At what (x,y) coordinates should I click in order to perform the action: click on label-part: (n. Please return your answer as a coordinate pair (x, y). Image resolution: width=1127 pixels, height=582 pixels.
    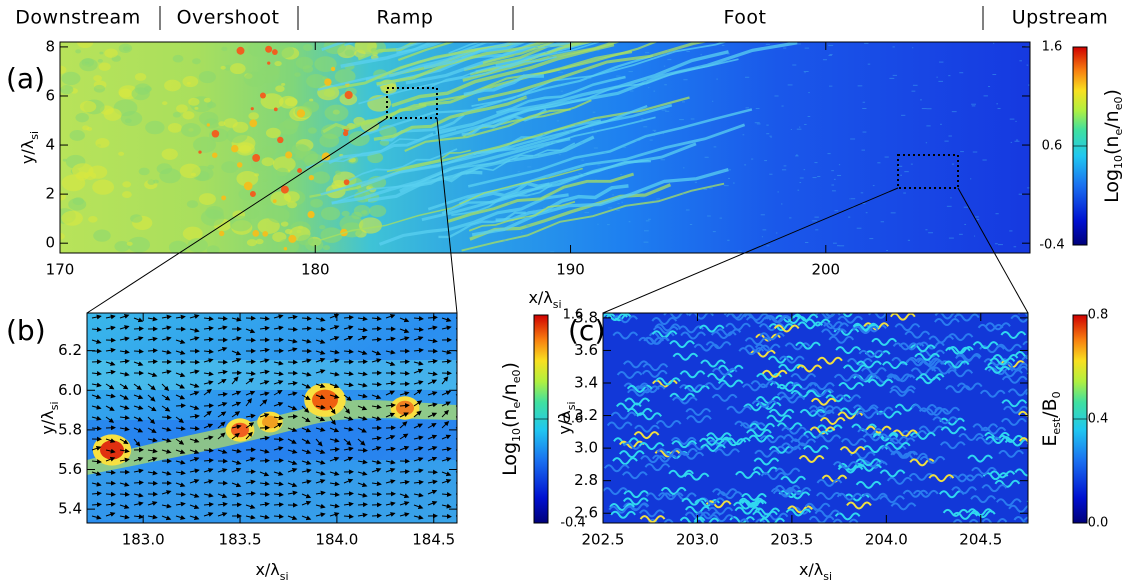
    Looking at the image, I should click on (510, 418).